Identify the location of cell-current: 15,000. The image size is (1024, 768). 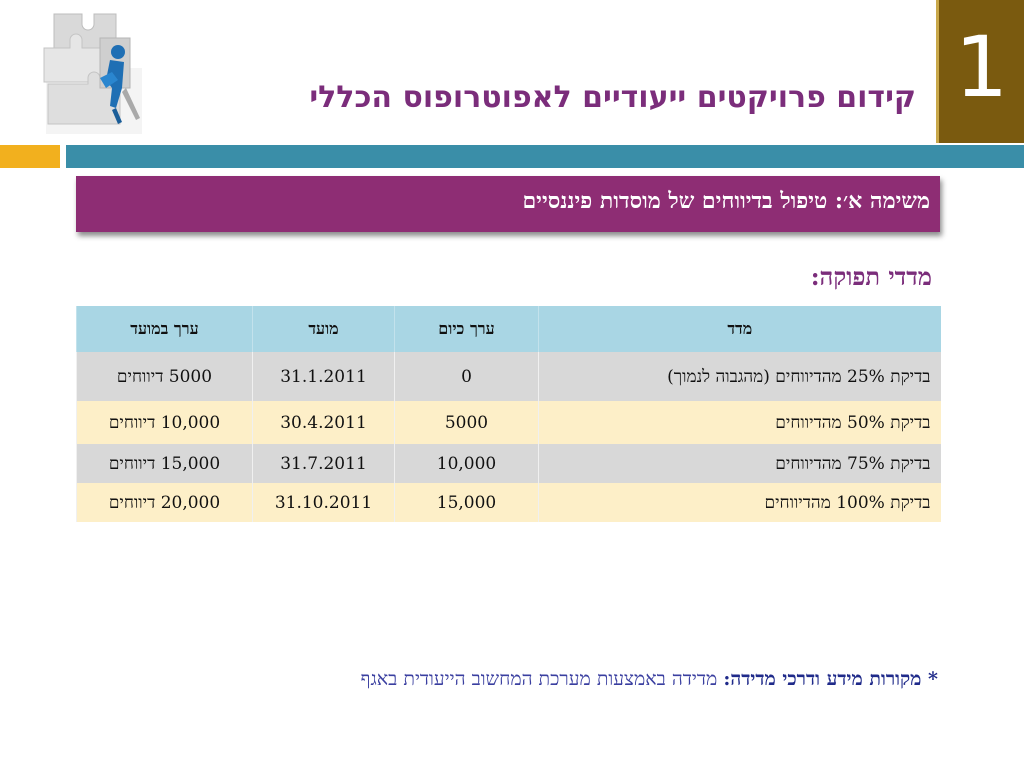
(466, 502).